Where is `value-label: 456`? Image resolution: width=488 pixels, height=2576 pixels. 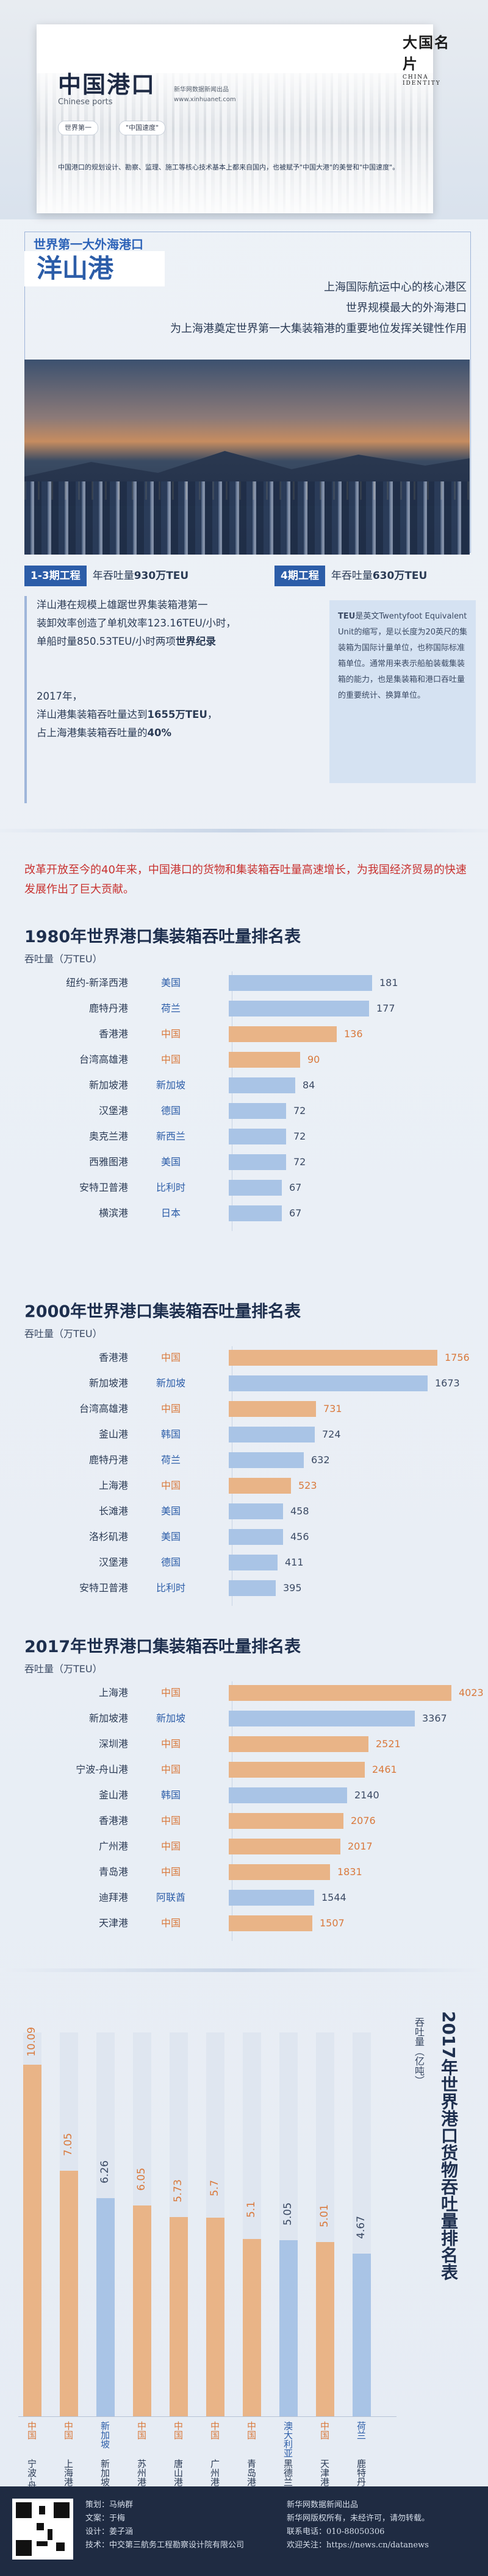
value-label: 456 is located at coordinates (299, 1537).